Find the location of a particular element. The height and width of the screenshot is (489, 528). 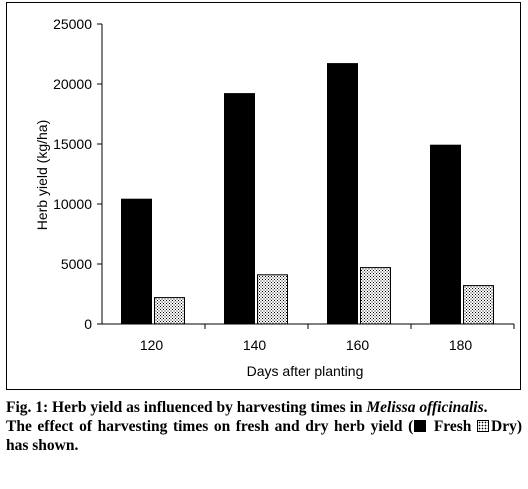

figure-title-period: . is located at coordinates (485, 407).